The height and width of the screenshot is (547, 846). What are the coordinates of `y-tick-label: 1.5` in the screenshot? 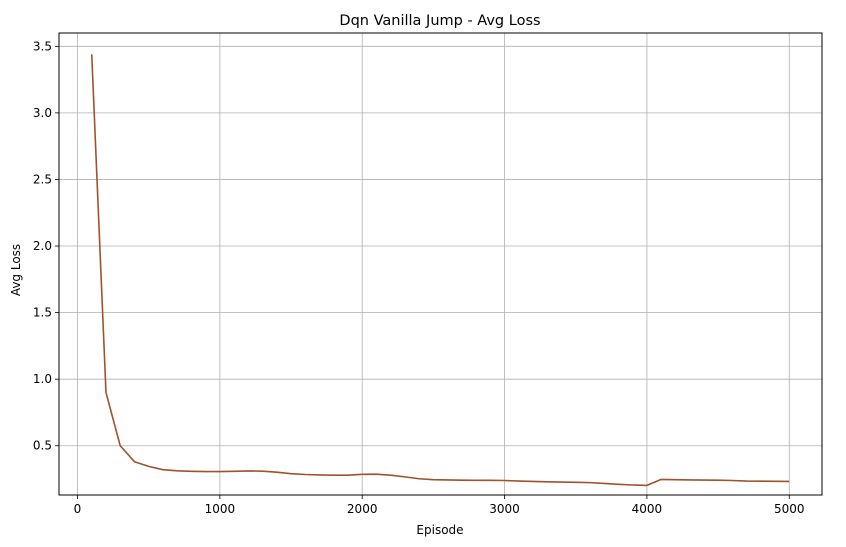 It's located at (42, 313).